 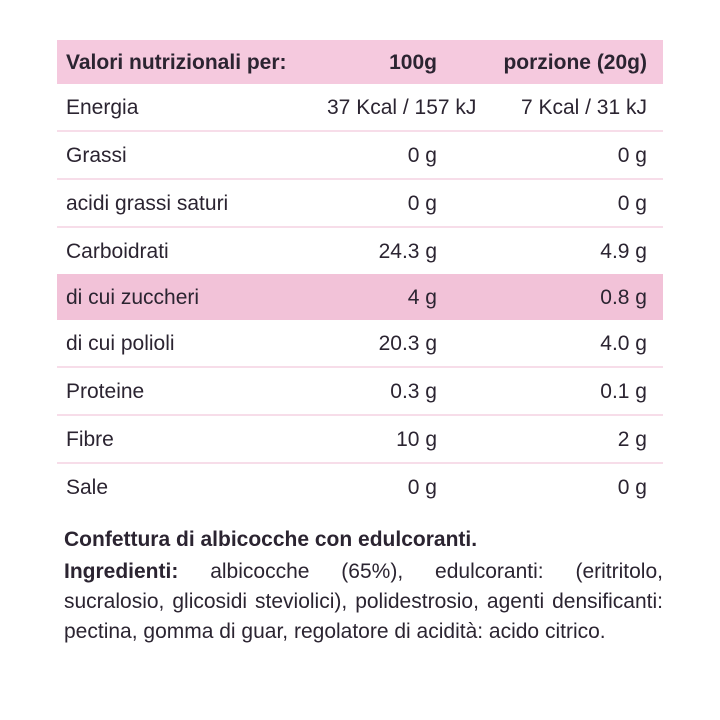 I want to click on row-value-100g: 10 g, so click(x=416, y=439).